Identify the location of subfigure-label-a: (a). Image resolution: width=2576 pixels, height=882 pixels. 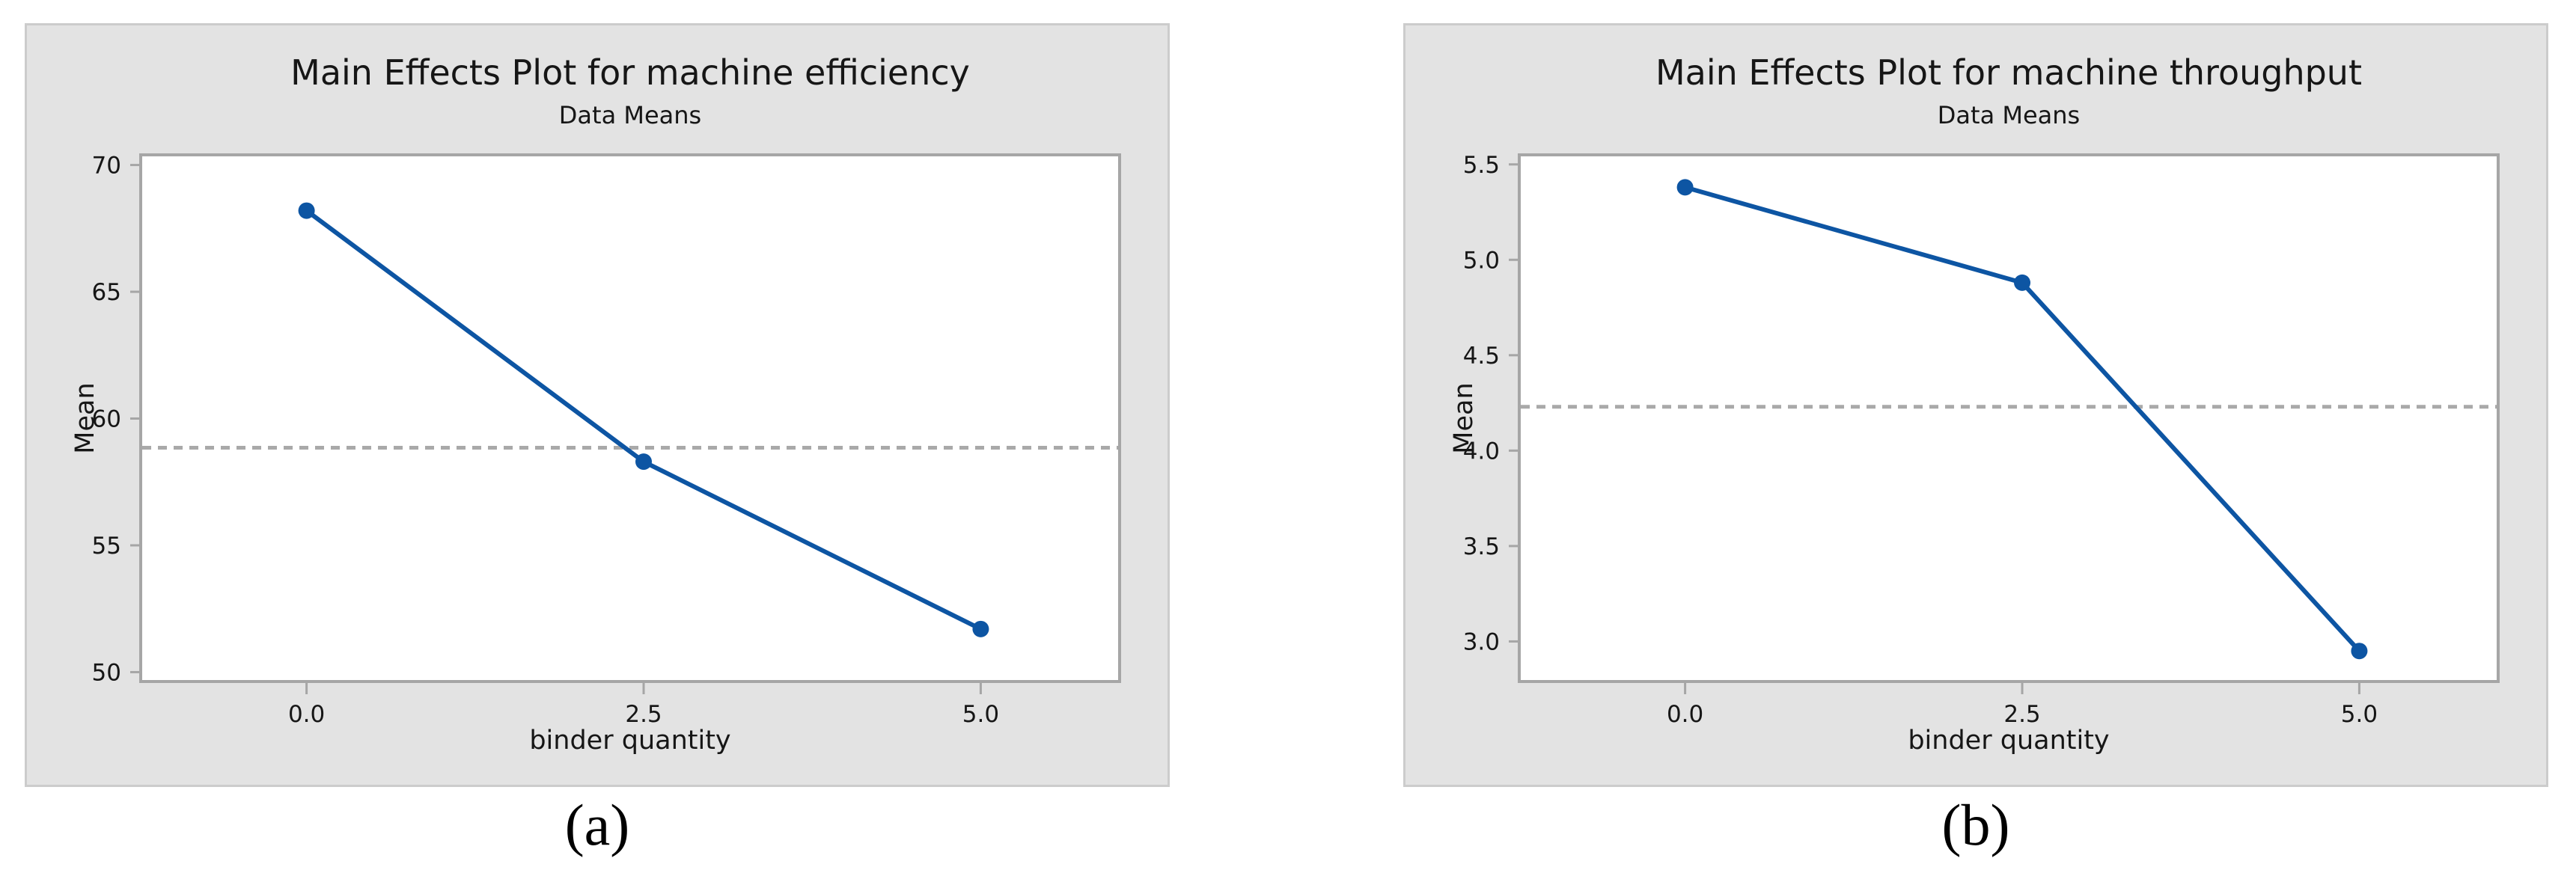
(597, 825).